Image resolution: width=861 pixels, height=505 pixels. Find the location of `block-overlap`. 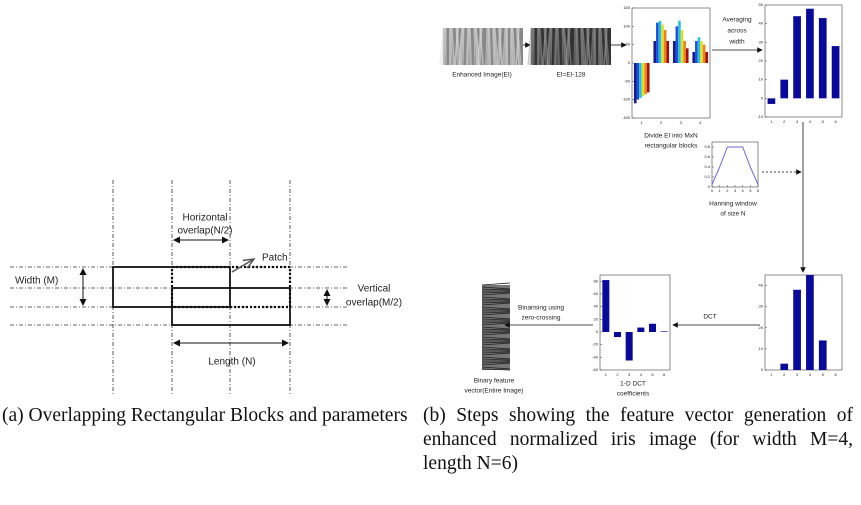

block-overlap is located at coordinates (231, 287).